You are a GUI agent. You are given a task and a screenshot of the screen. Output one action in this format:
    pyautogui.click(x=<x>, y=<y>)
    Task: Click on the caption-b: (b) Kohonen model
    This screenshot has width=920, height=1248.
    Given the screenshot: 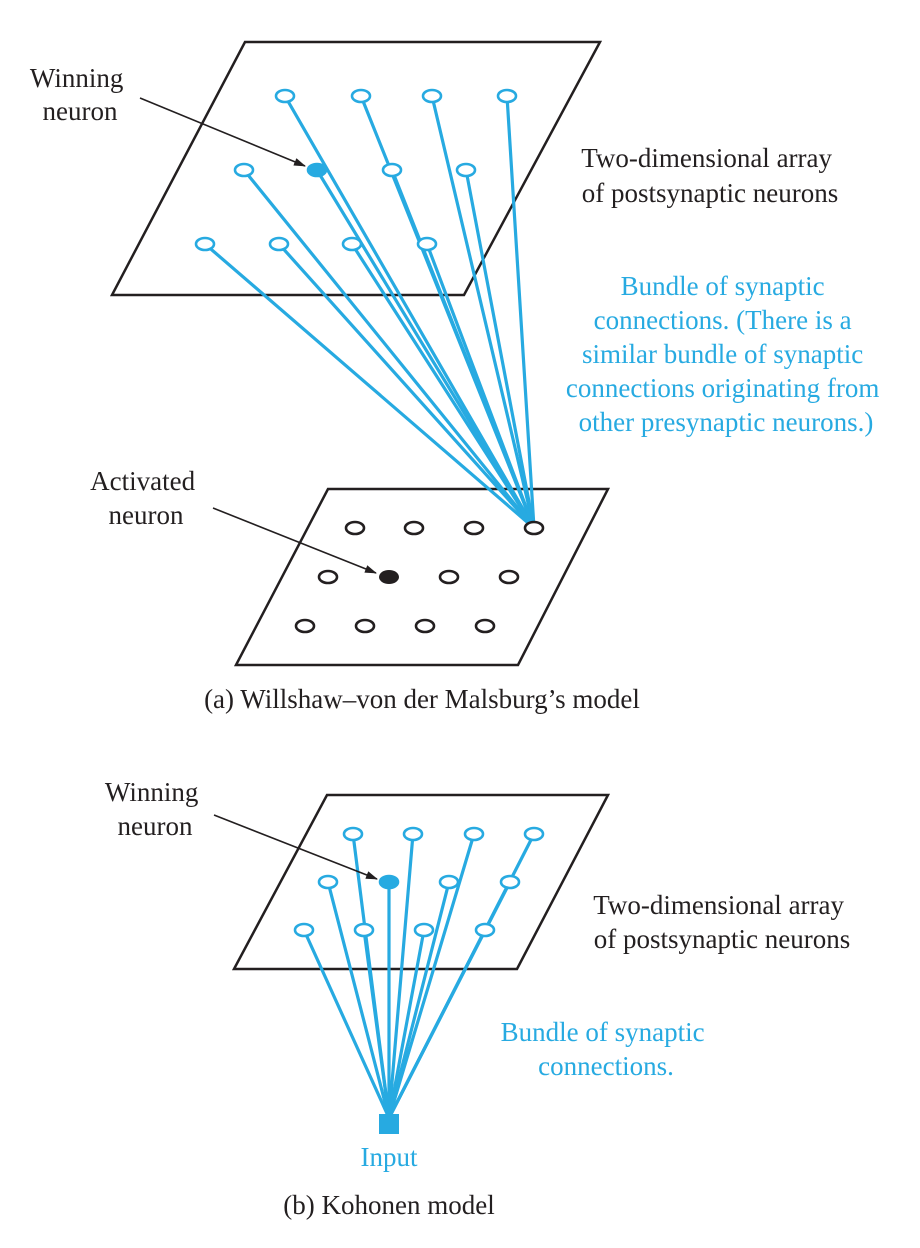 What is the action you would take?
    pyautogui.click(x=388, y=1205)
    